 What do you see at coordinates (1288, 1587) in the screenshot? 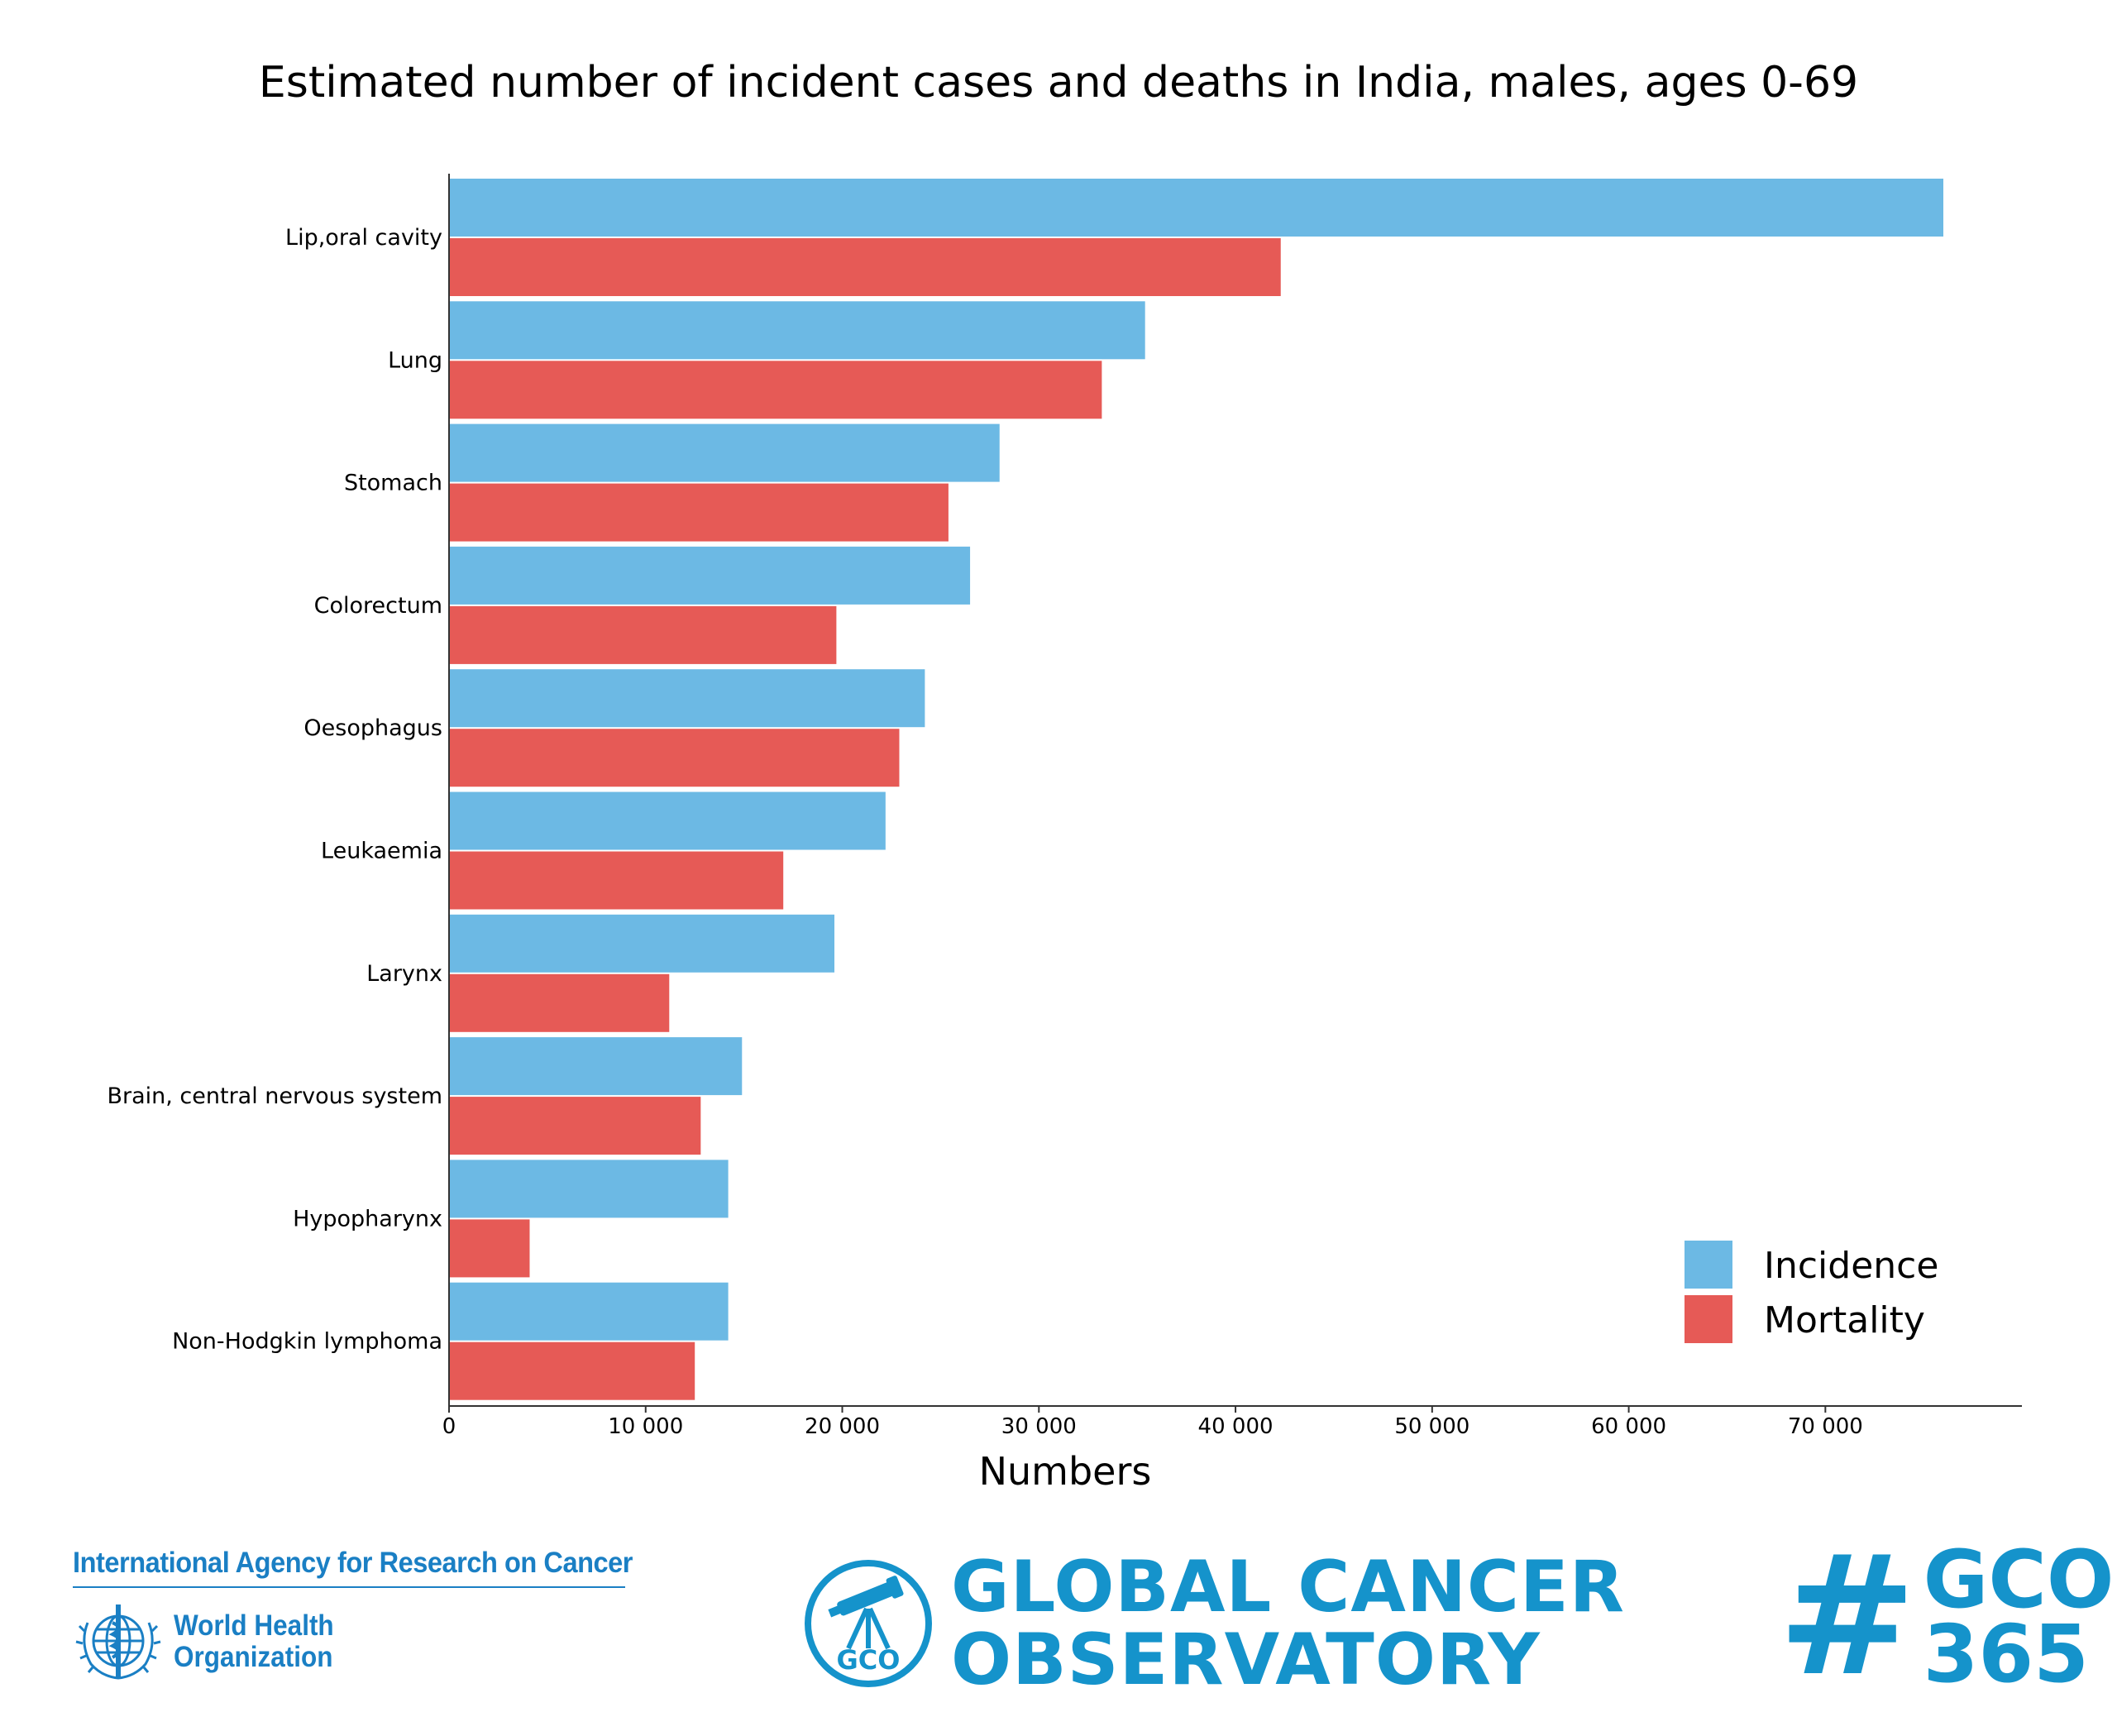
I see `gco-line-1: GLOBAL CANCER` at bounding box center [1288, 1587].